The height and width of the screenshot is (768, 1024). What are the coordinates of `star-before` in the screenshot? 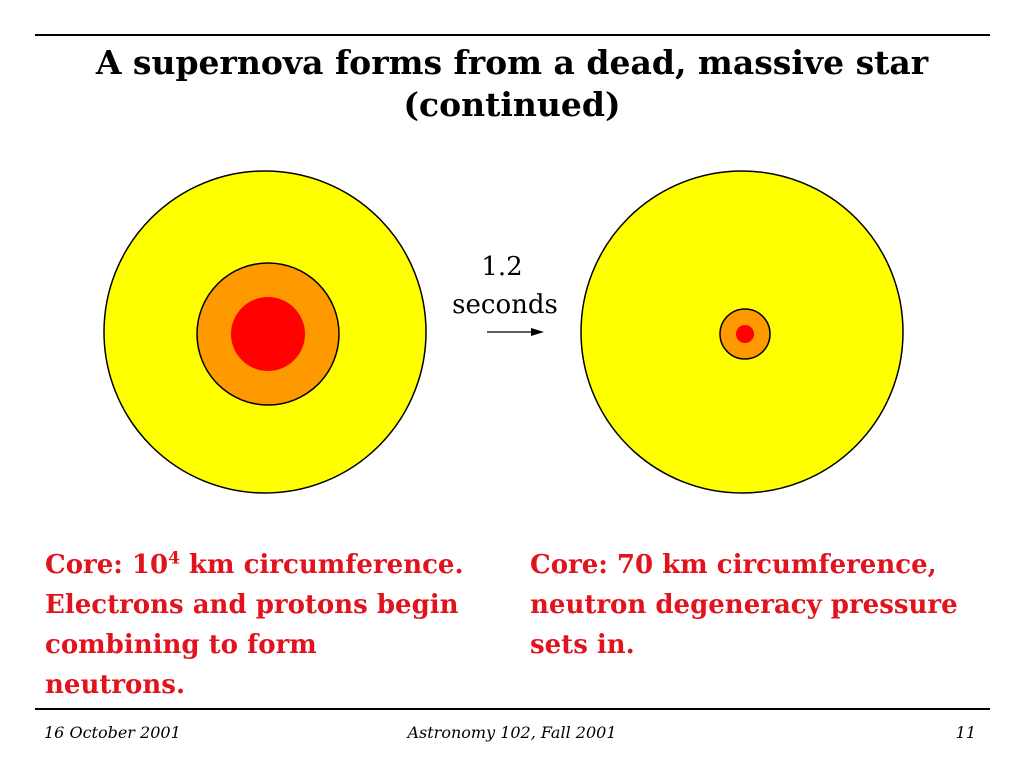 It's located at (265, 332).